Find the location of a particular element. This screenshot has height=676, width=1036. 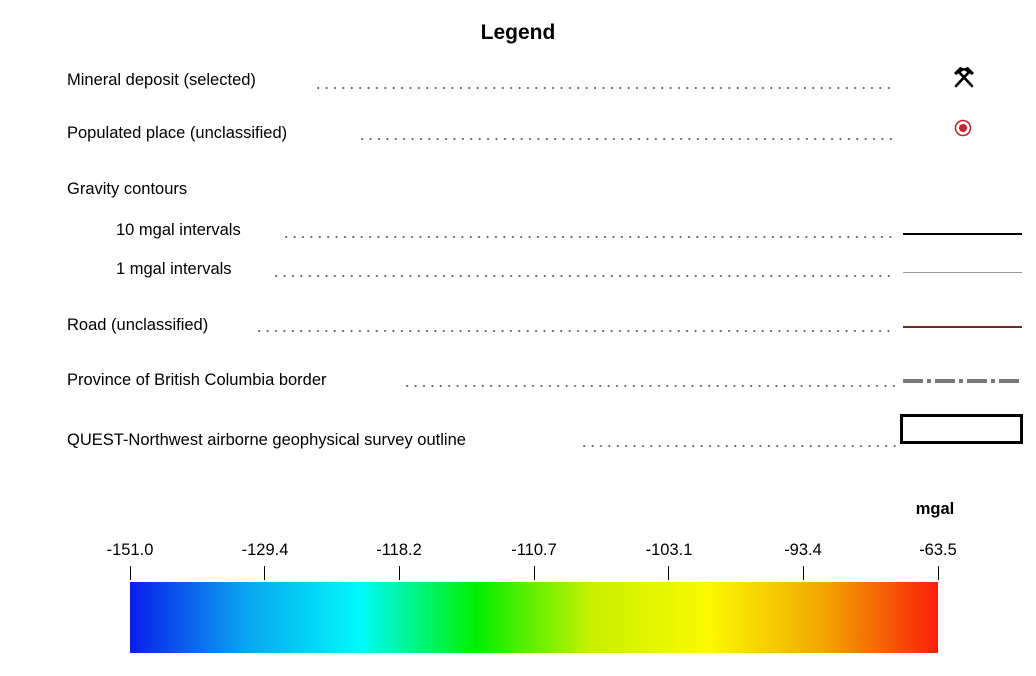

colorbar-tick-label: -118.2 is located at coordinates (399, 550).